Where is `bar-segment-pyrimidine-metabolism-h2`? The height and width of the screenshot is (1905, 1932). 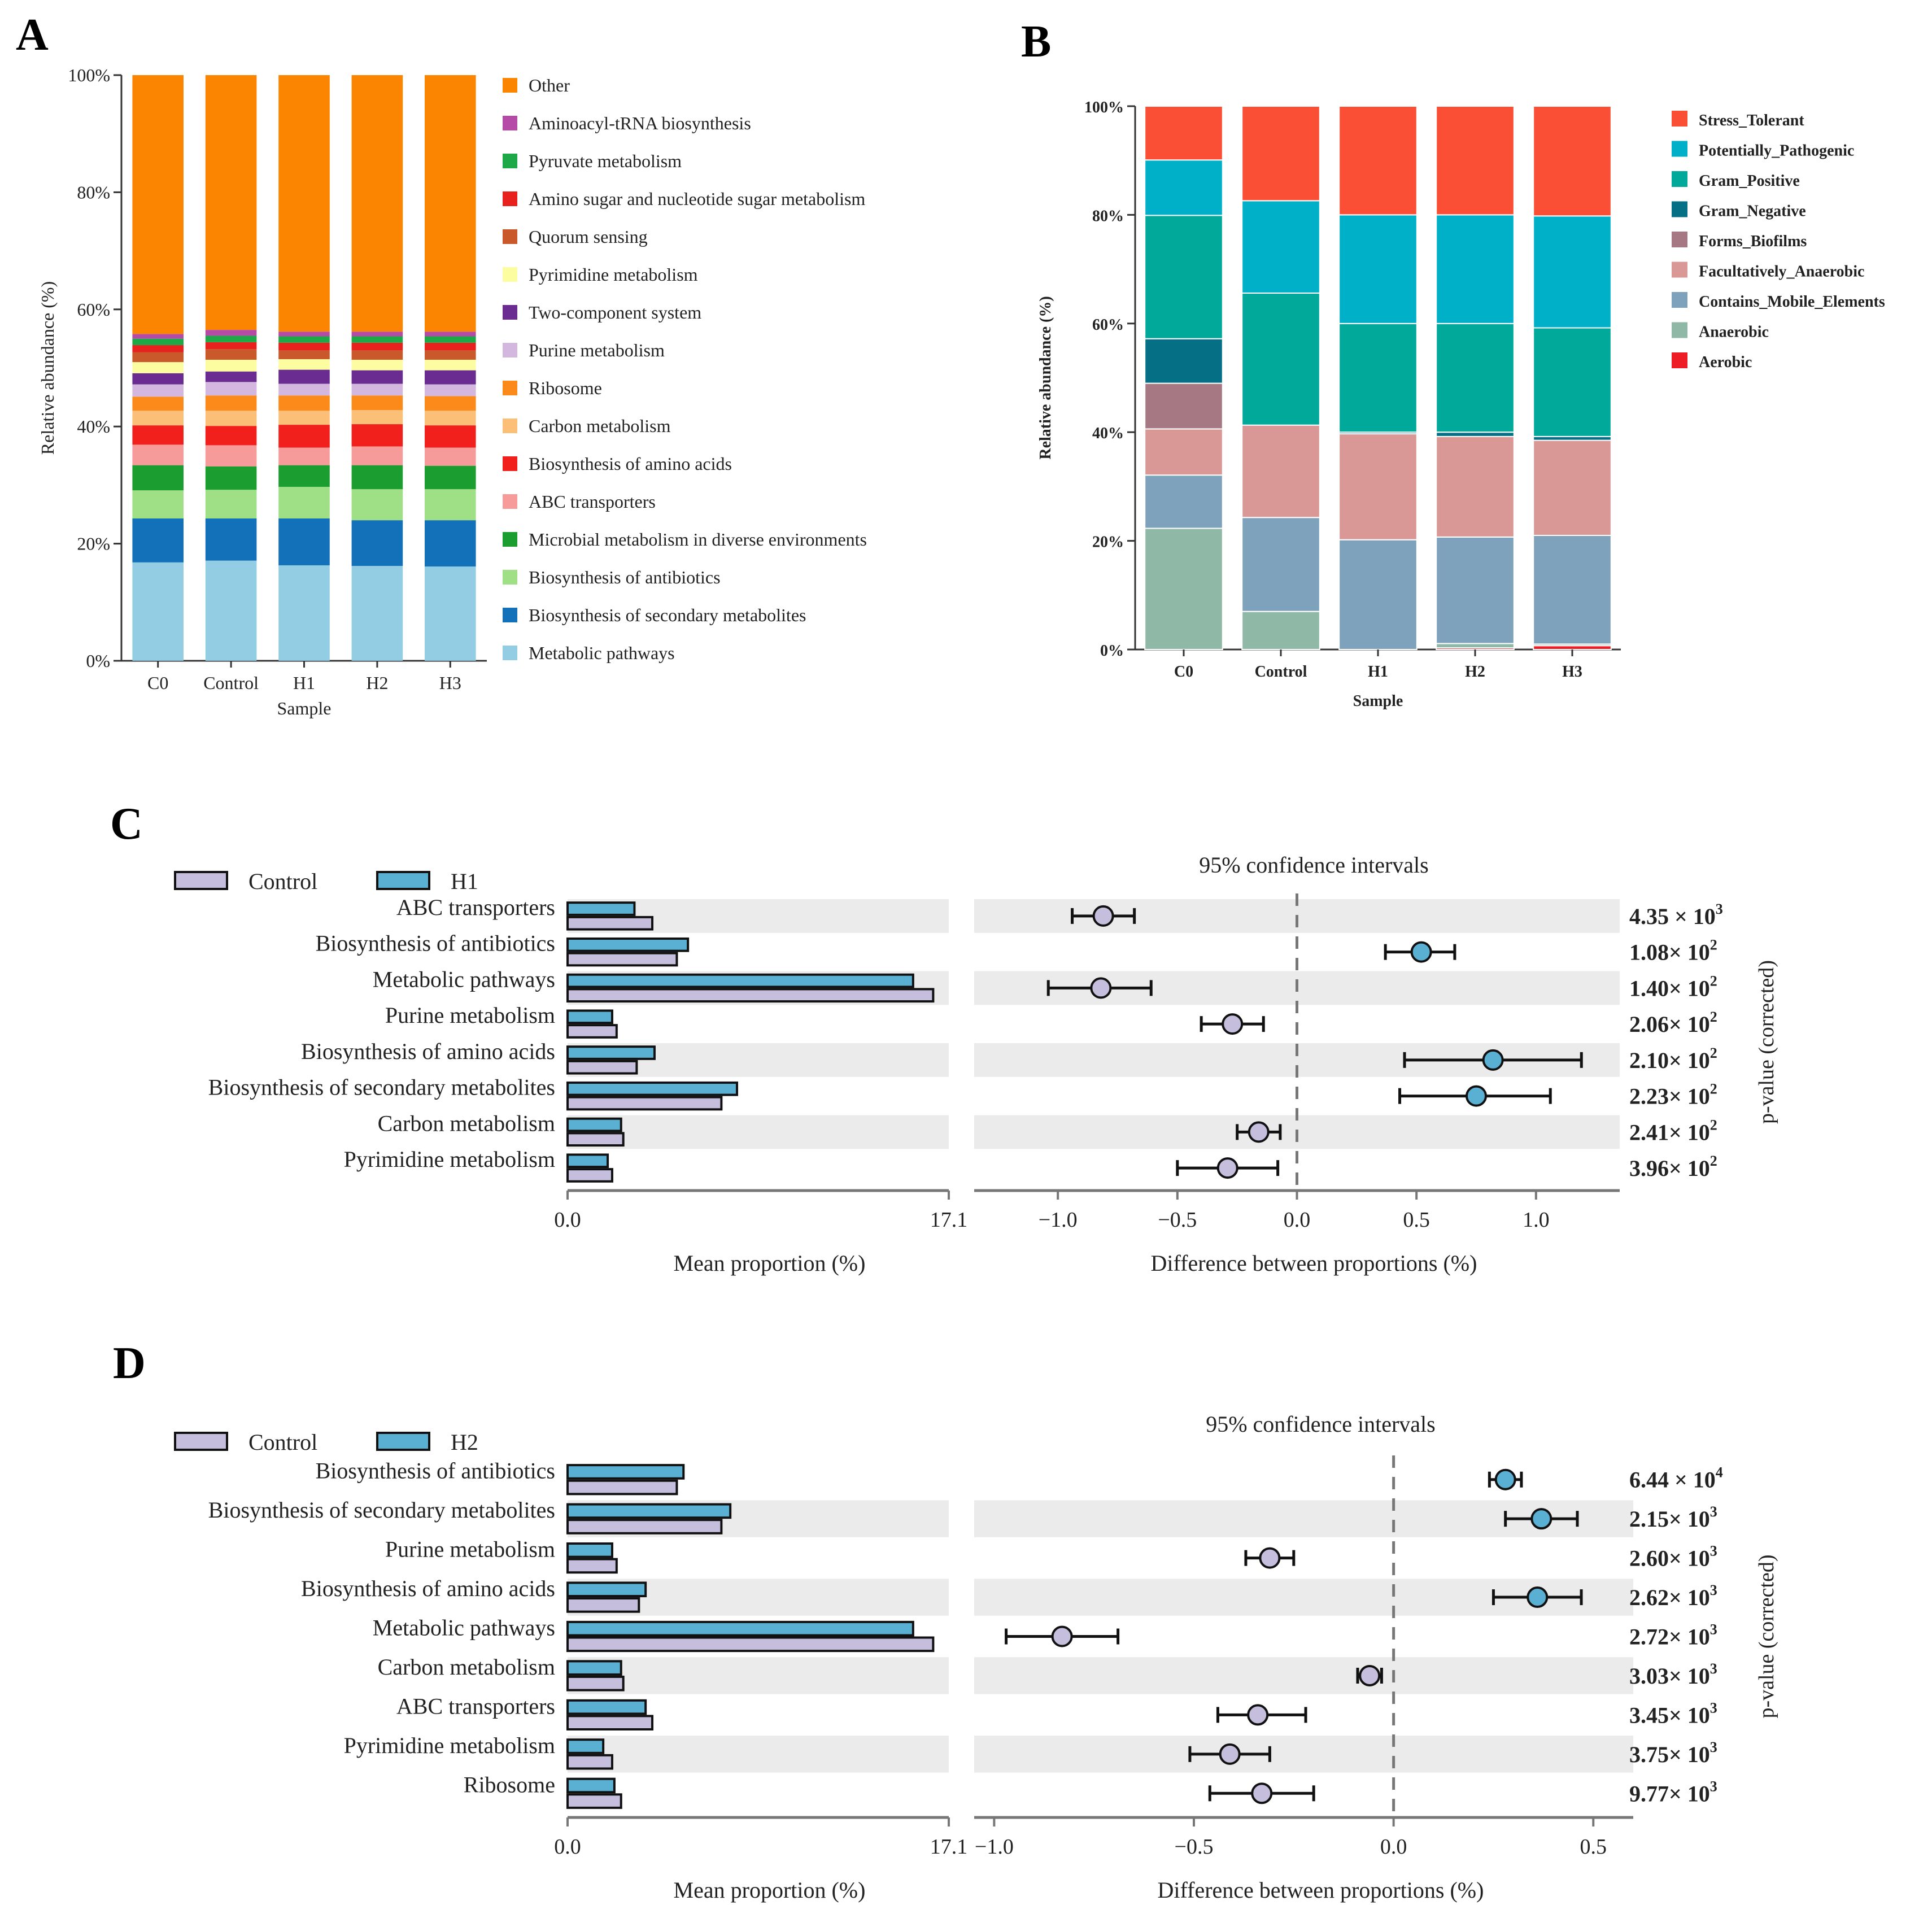
bar-segment-pyrimidine-metabolism-h2 is located at coordinates (377, 364).